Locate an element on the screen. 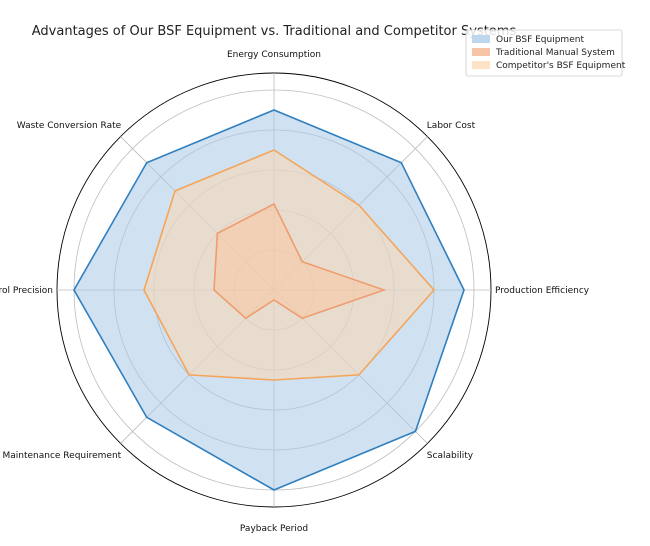  legend-frame is located at coordinates (544, 53).